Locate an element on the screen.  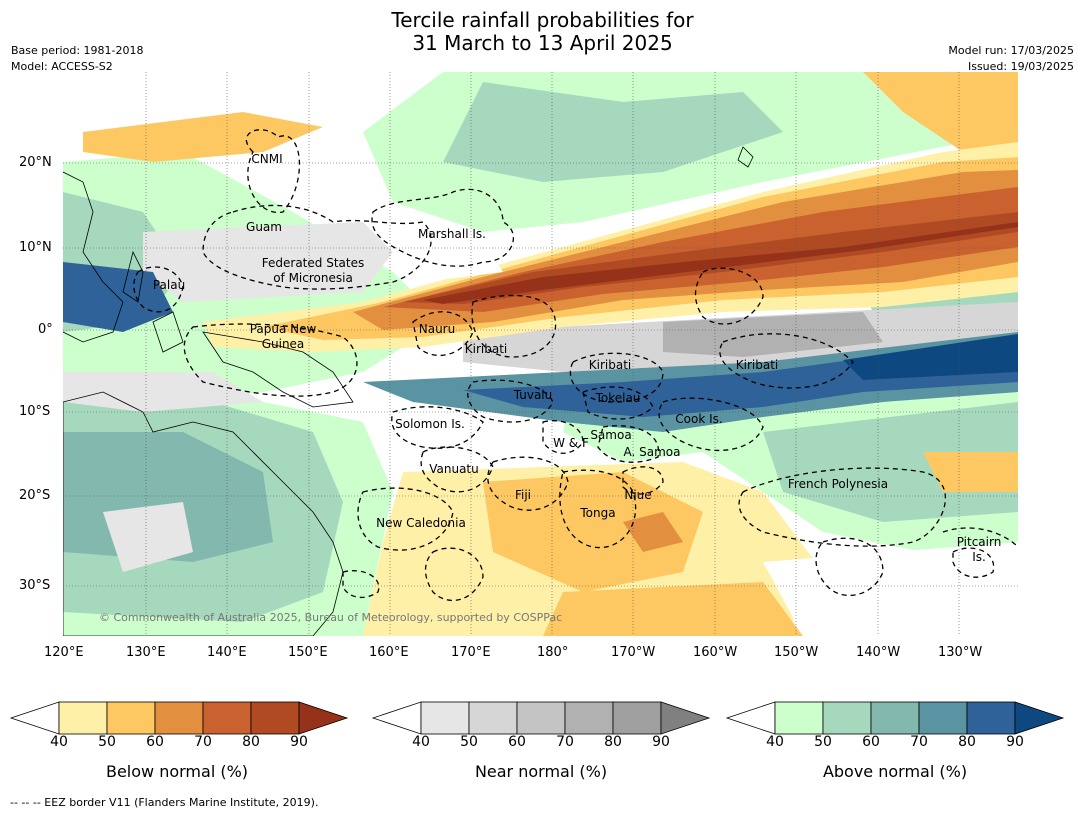
label-cnmi: CNMI is located at coordinates (266, 159).